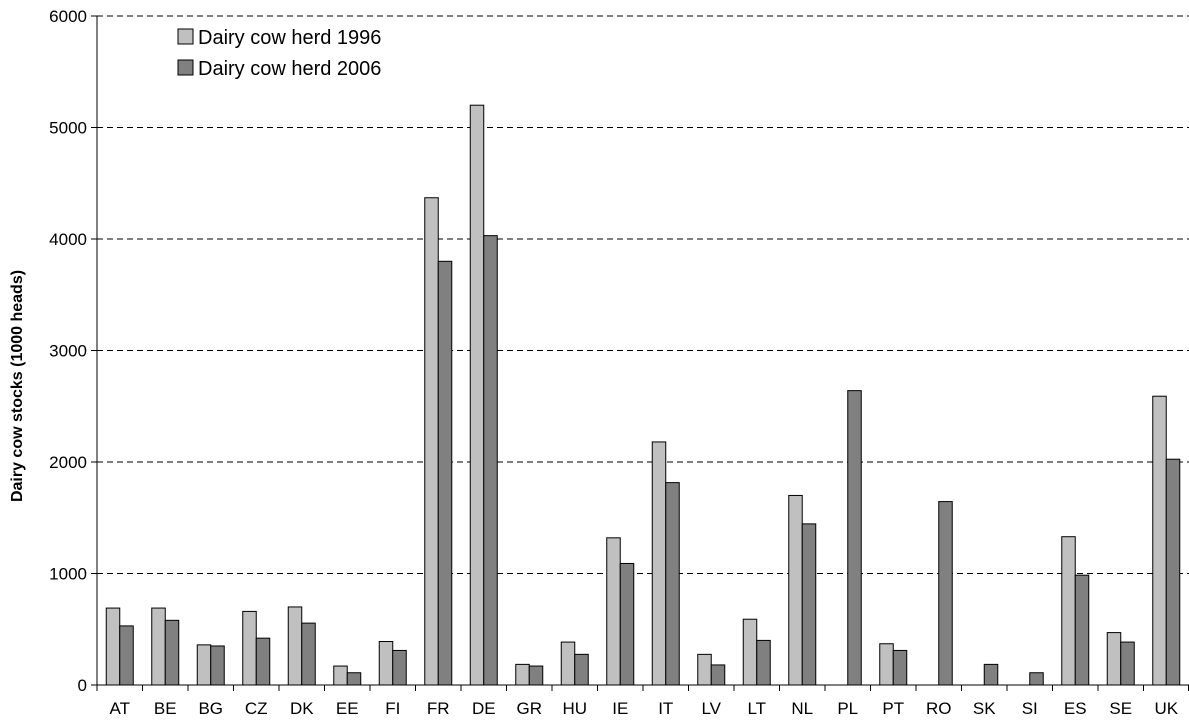 The image size is (1189, 727). What do you see at coordinates (340, 675) in the screenshot?
I see `bar-ee-1996` at bounding box center [340, 675].